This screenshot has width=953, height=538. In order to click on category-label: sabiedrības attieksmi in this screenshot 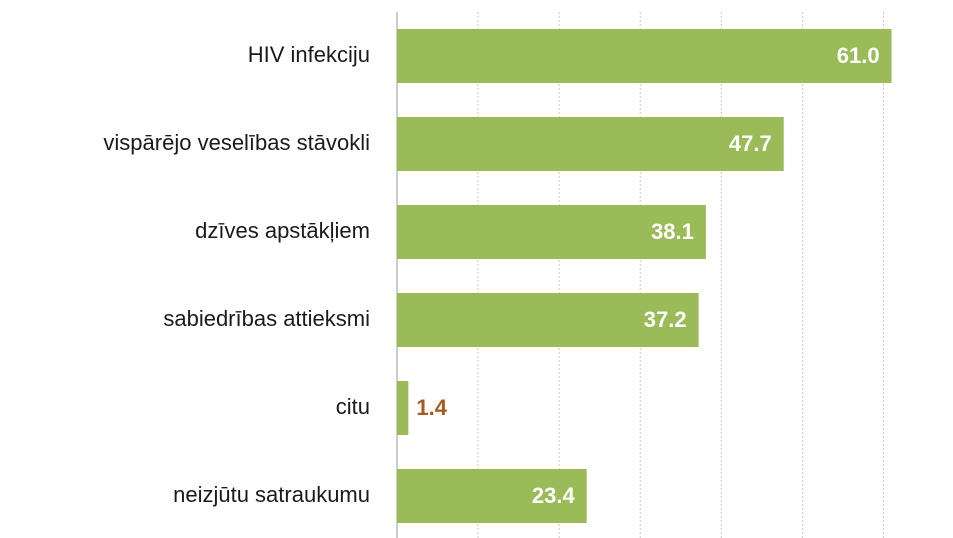, I will do `click(266, 318)`.